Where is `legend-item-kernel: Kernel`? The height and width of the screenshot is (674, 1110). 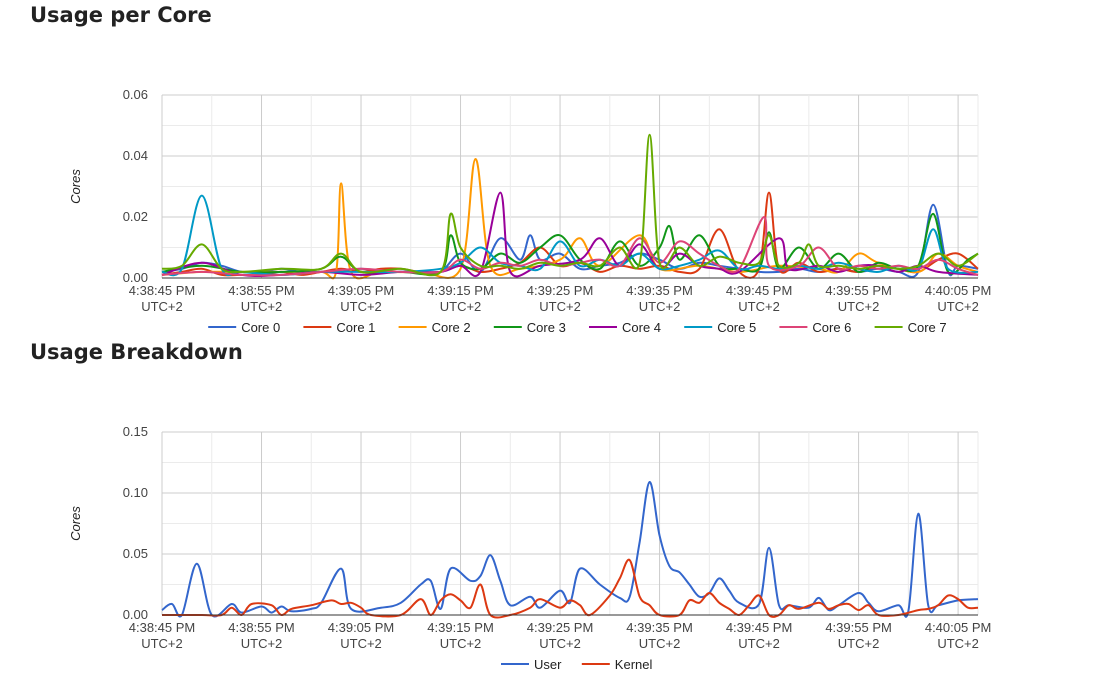 legend-item-kernel: Kernel is located at coordinates (617, 664).